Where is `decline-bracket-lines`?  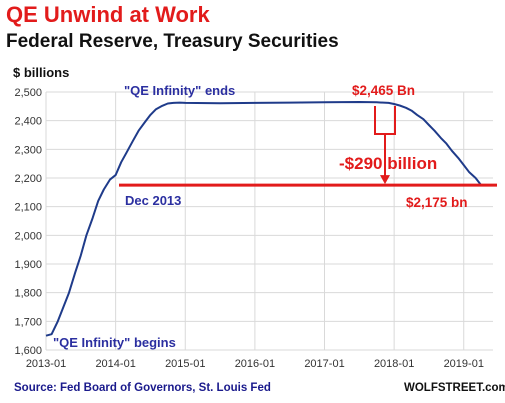
decline-bracket-lines is located at coordinates (385, 144).